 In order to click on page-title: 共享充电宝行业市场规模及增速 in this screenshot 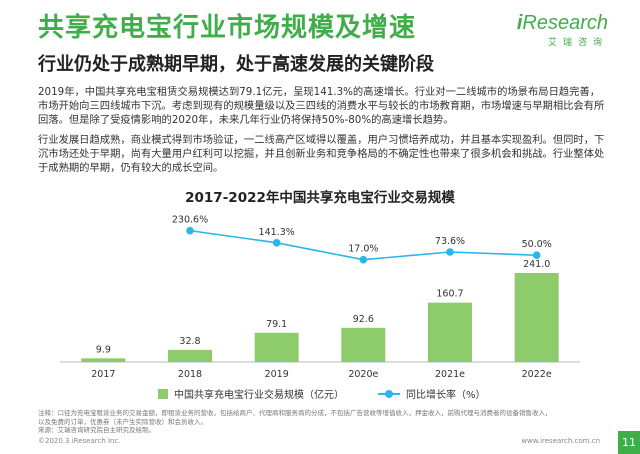, I will do `click(227, 28)`.